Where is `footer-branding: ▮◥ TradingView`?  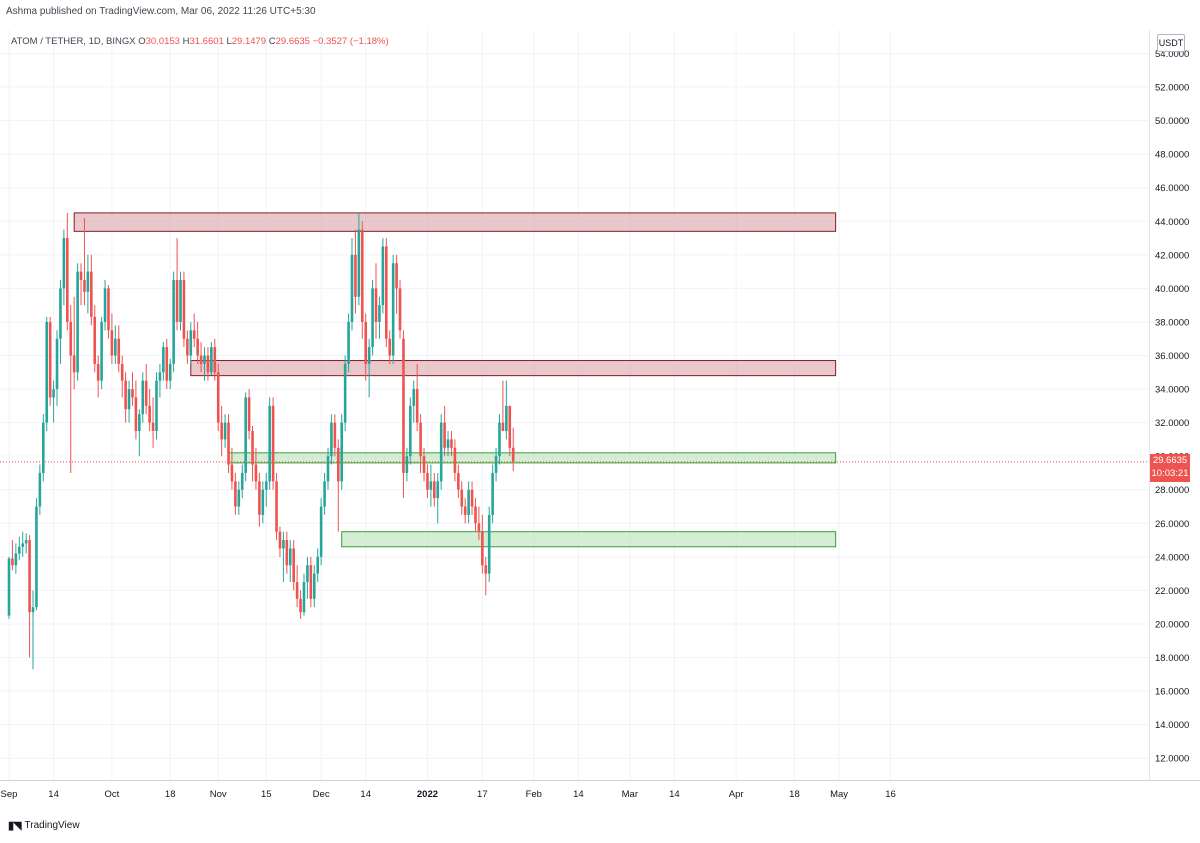 footer-branding: ▮◥ TradingView is located at coordinates (44, 825).